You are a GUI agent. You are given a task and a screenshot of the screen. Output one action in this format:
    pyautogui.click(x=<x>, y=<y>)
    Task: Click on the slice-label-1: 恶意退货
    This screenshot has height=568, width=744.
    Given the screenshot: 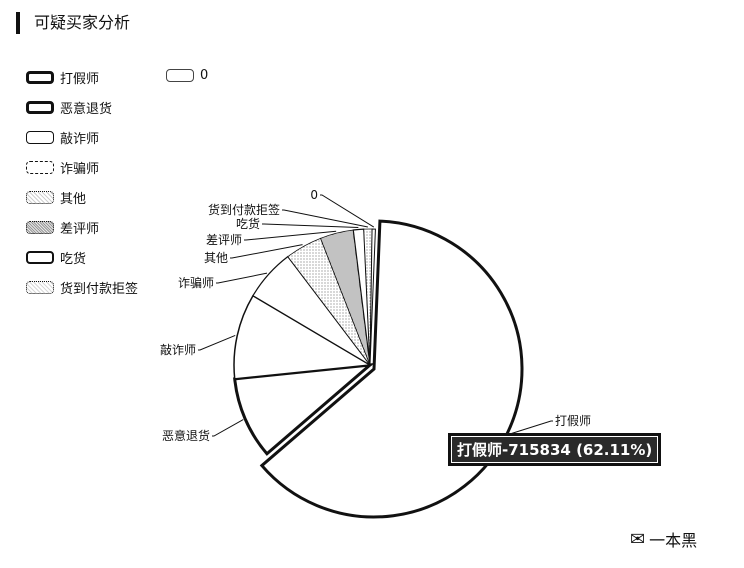 What is the action you would take?
    pyautogui.click(x=186, y=435)
    